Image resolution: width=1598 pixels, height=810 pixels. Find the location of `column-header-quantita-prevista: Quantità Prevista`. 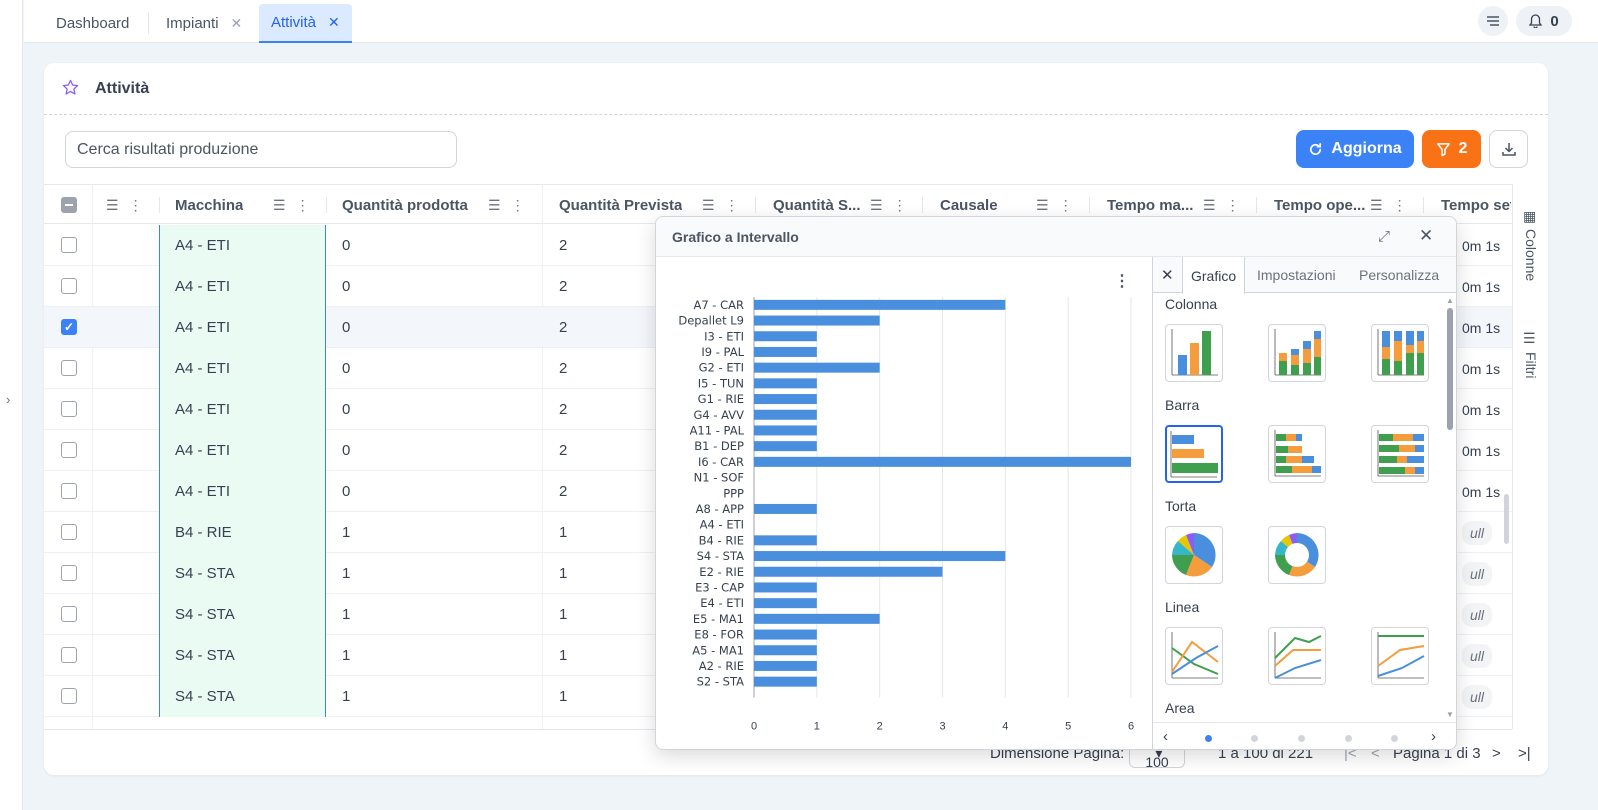

column-header-quantita-prevista: Quantità Prevista is located at coordinates (621, 205).